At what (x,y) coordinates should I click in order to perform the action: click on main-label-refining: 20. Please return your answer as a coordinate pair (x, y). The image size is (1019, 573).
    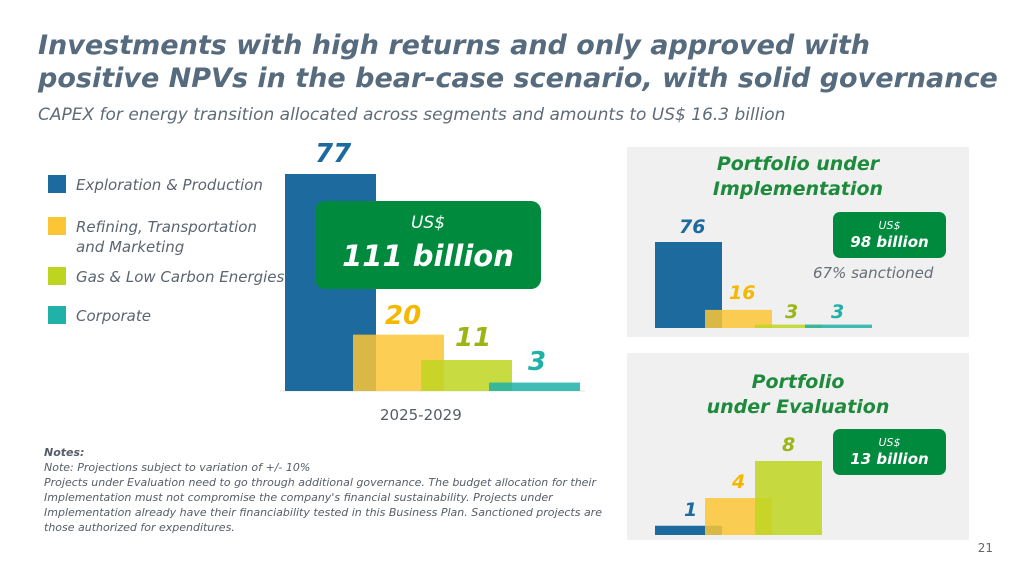
    Looking at the image, I should click on (403, 316).